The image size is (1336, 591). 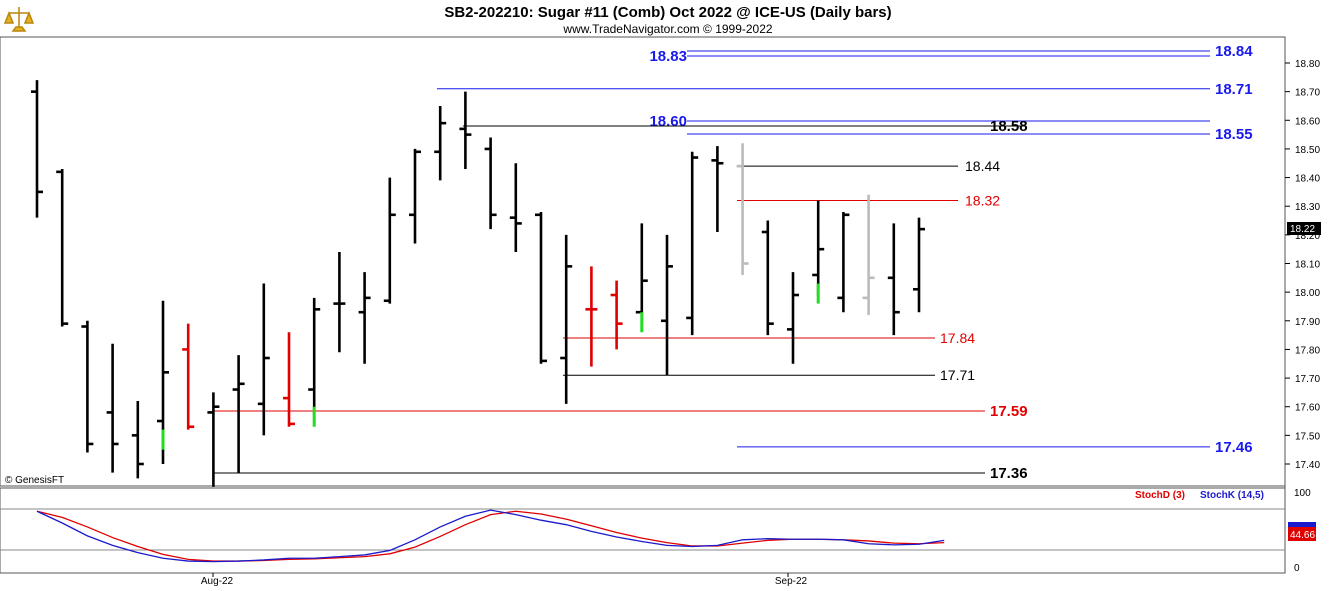 I want to click on price-tick-label: 17.40, so click(x=1307, y=465).